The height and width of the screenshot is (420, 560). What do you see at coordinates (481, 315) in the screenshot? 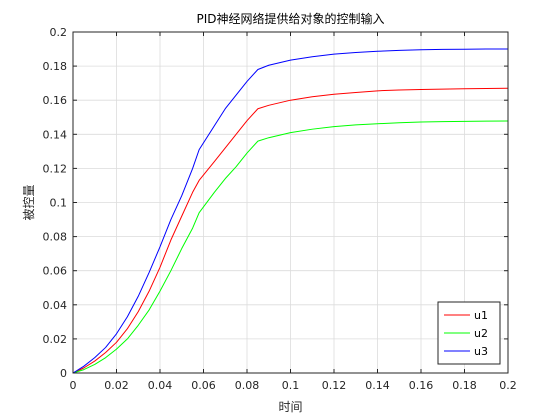
I see `legend-label-u1: u1` at bounding box center [481, 315].